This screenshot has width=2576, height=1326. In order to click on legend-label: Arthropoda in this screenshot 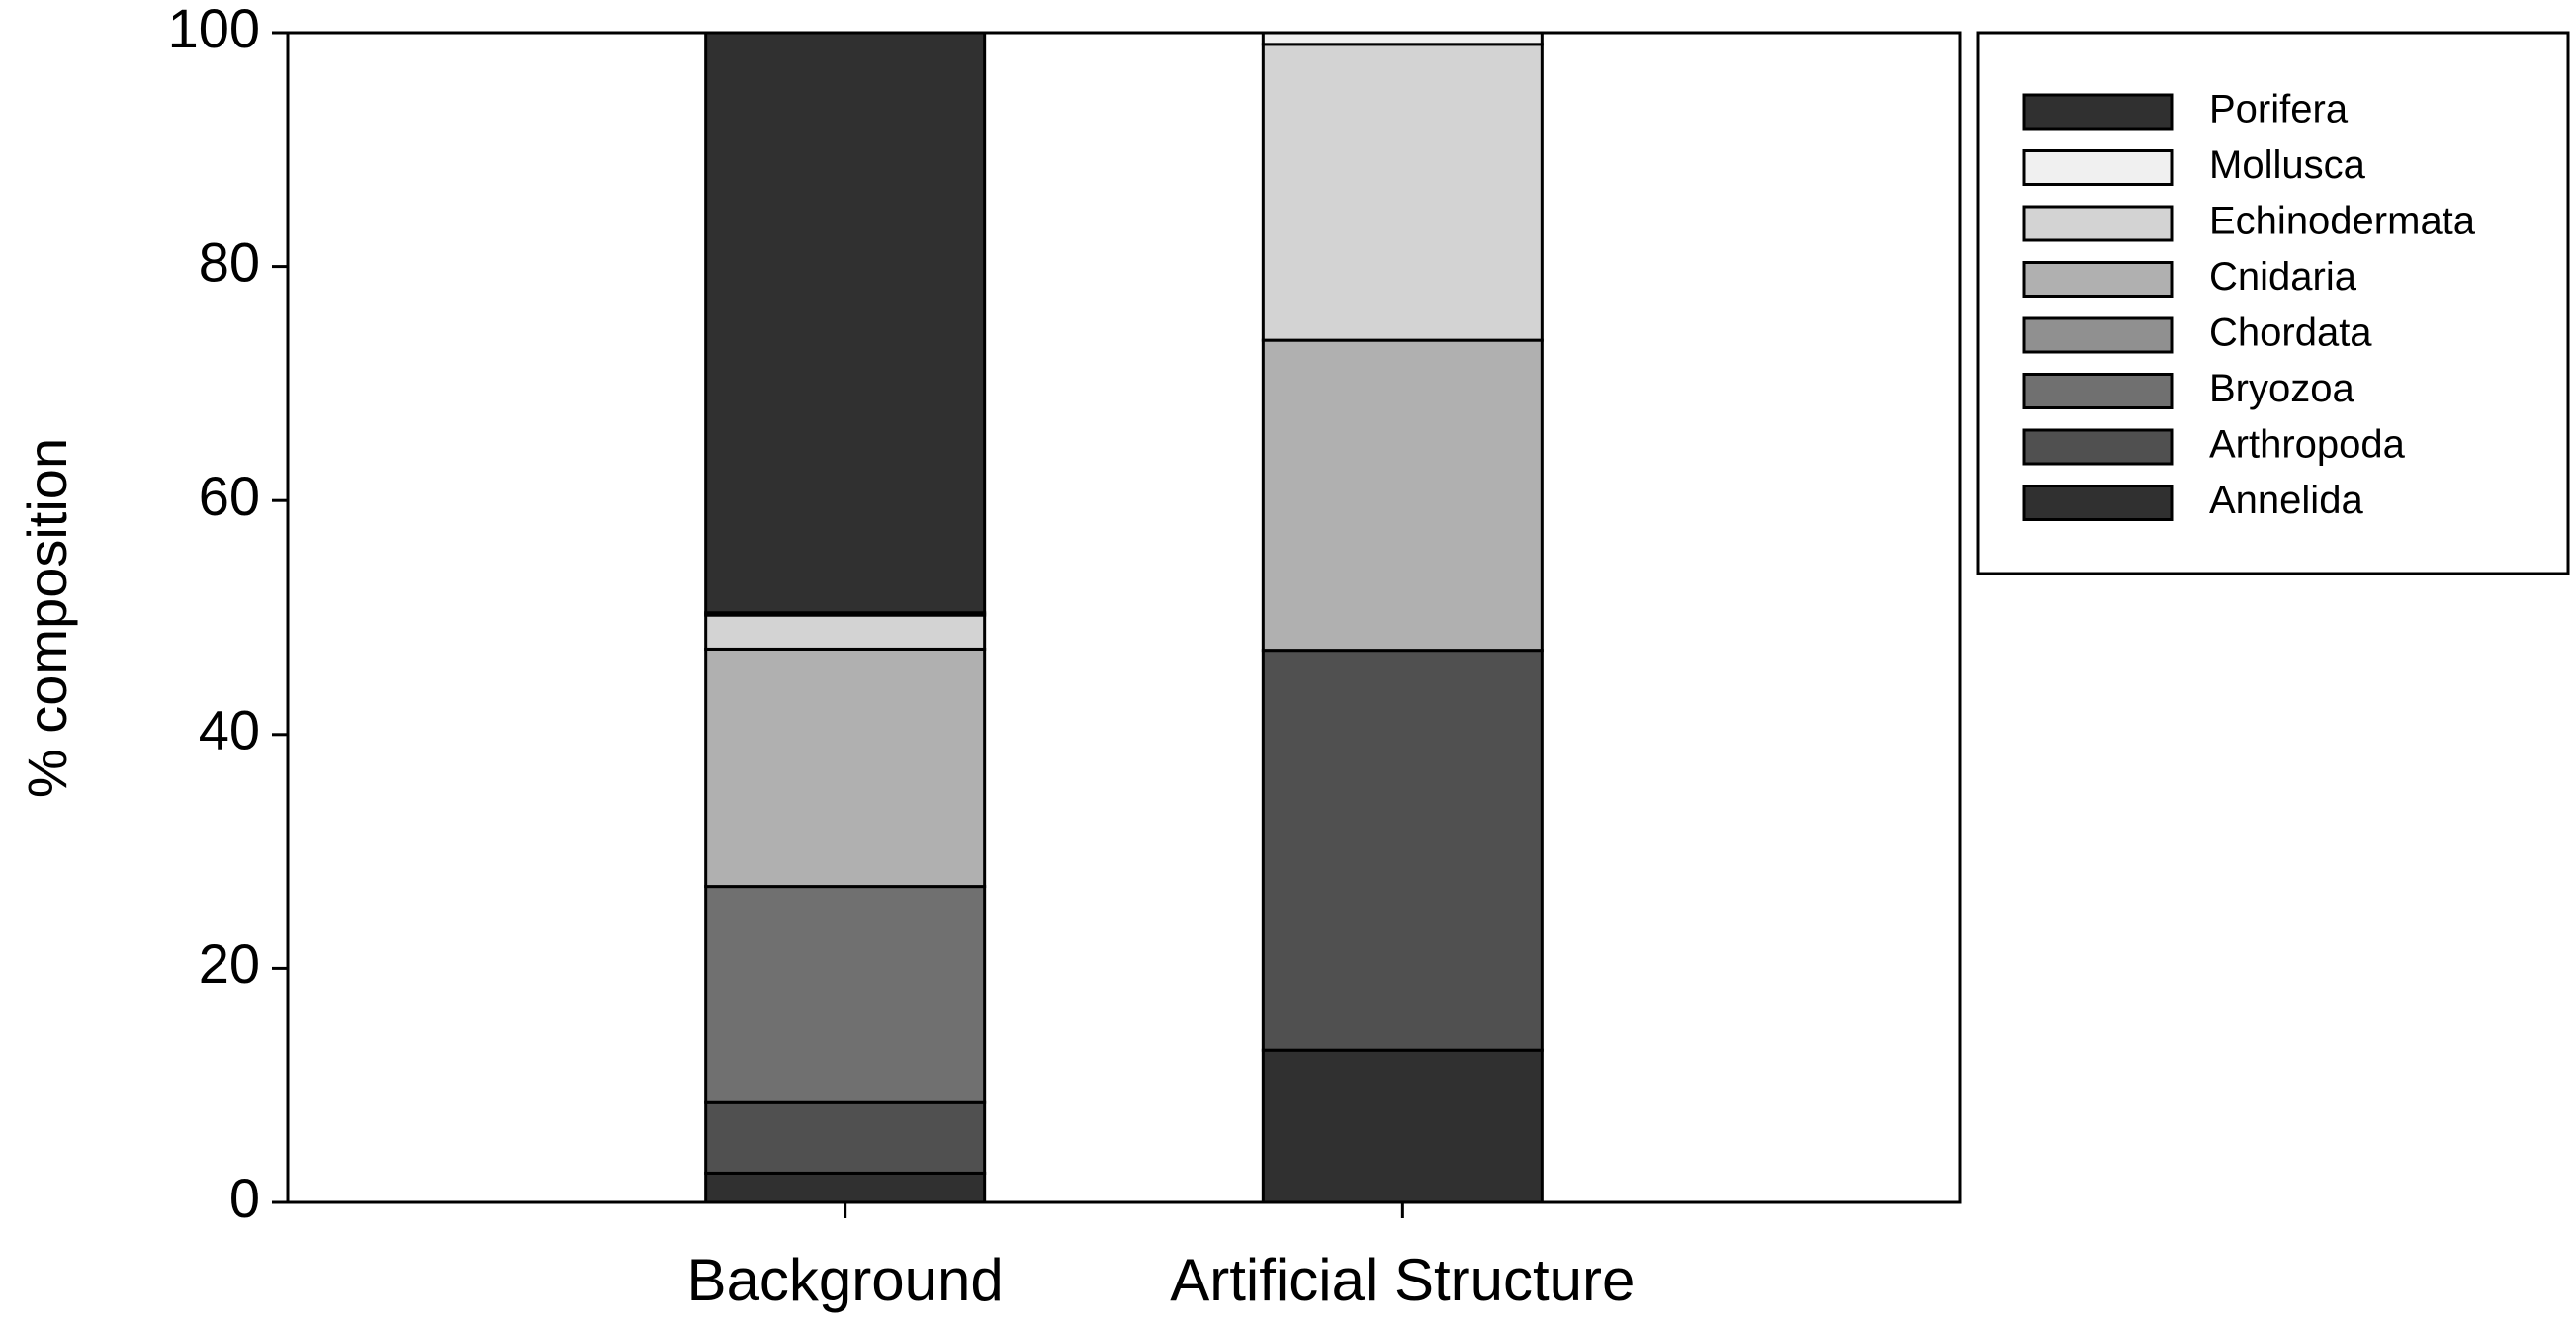, I will do `click(2307, 445)`.